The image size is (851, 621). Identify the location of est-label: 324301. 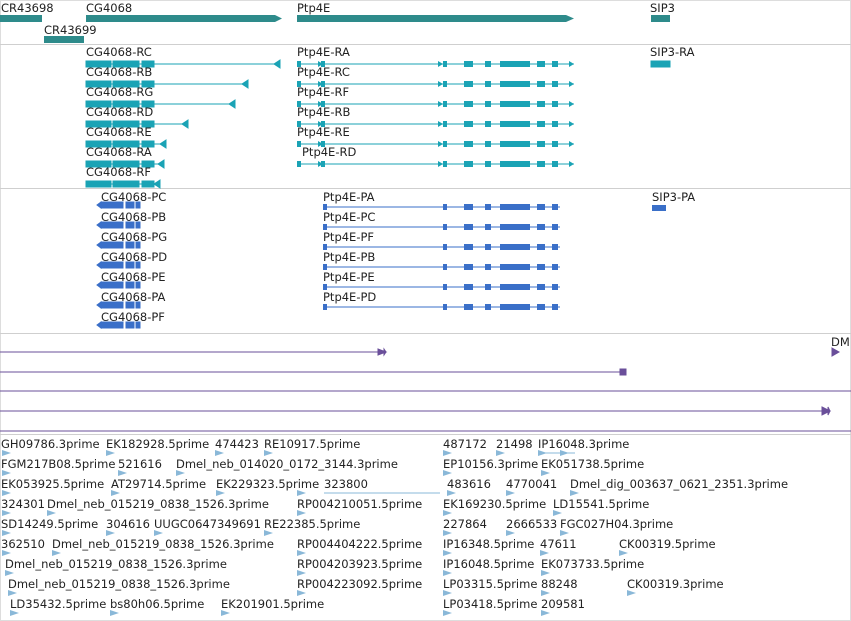
(23, 504).